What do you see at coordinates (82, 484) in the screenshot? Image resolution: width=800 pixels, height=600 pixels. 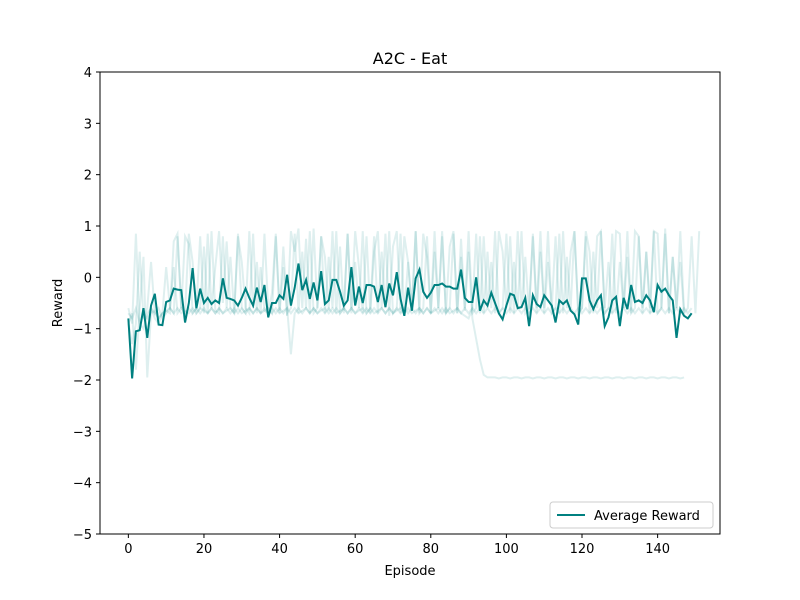 I see `y-tick-label: −4` at bounding box center [82, 484].